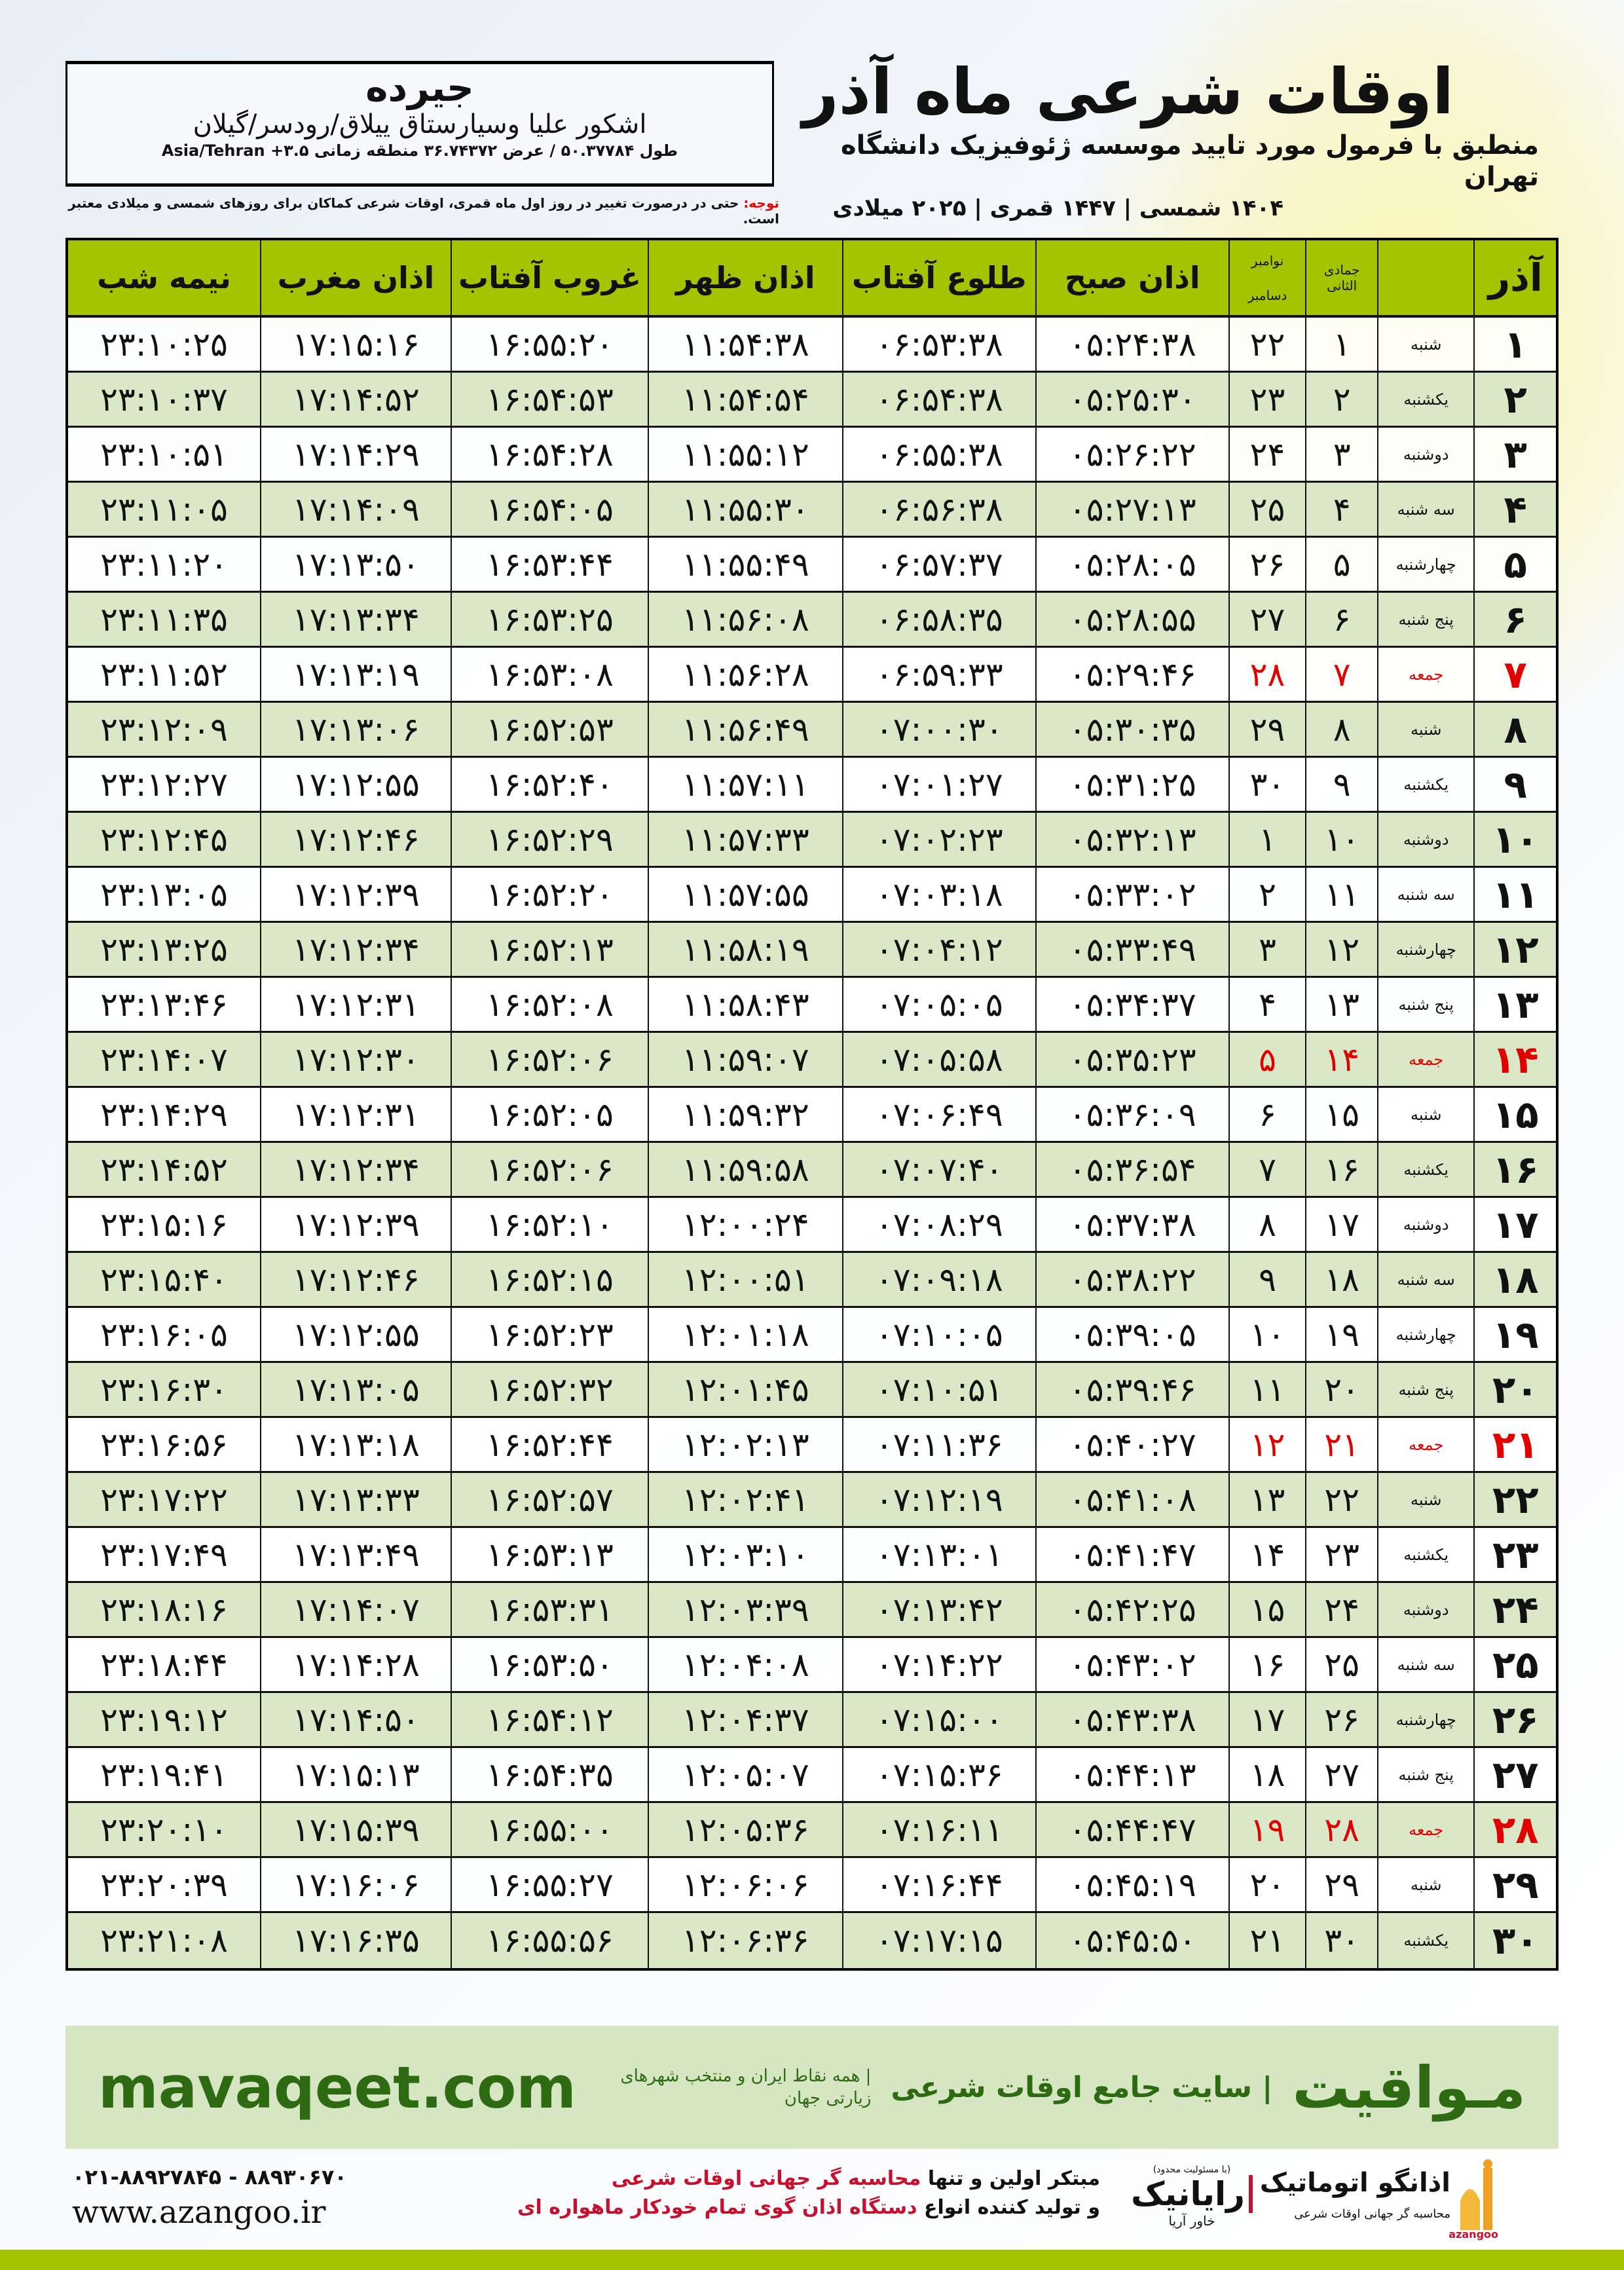  What do you see at coordinates (1131, 894) in the screenshot?
I see `cell-fajr: ۰۵:۳۳:۰۲` at bounding box center [1131, 894].